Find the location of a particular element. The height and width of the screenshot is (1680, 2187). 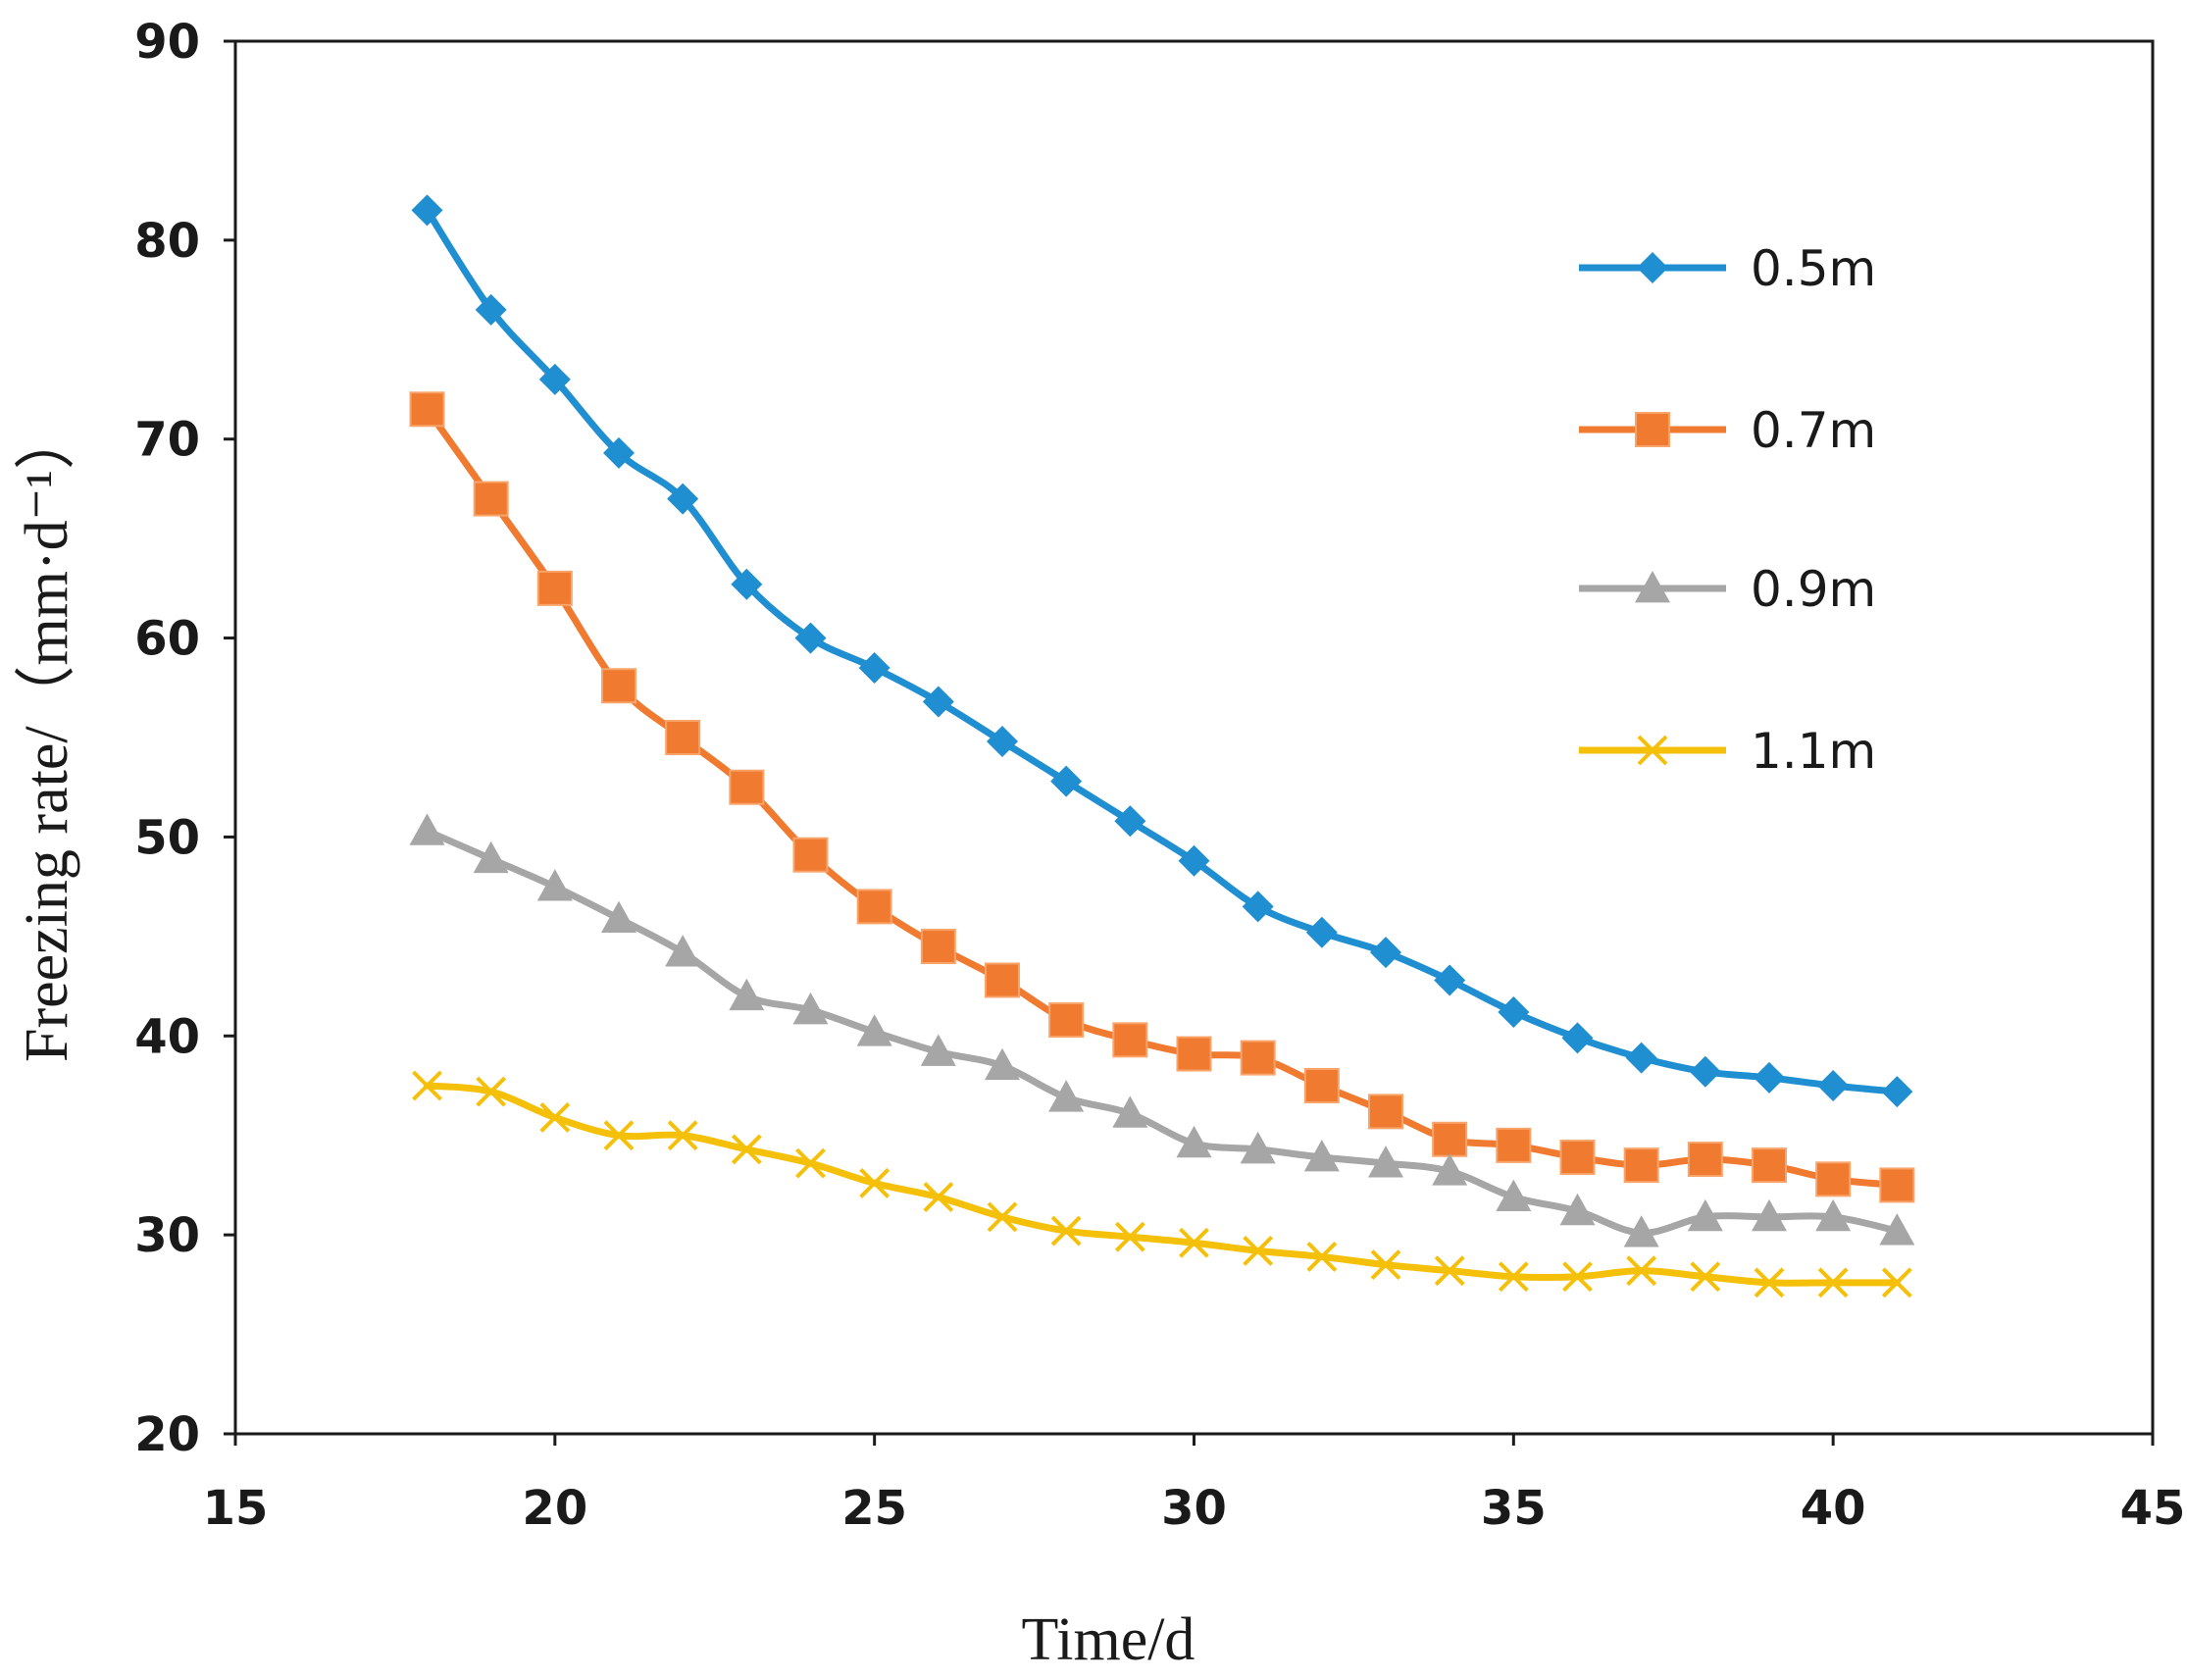

series-1.1m is located at coordinates (1162, 1184).